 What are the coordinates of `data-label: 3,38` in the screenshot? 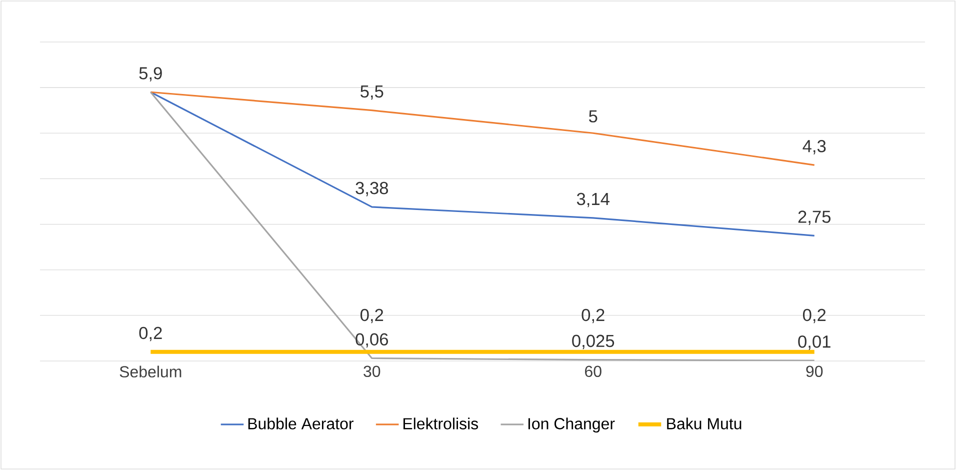 It's located at (372, 189).